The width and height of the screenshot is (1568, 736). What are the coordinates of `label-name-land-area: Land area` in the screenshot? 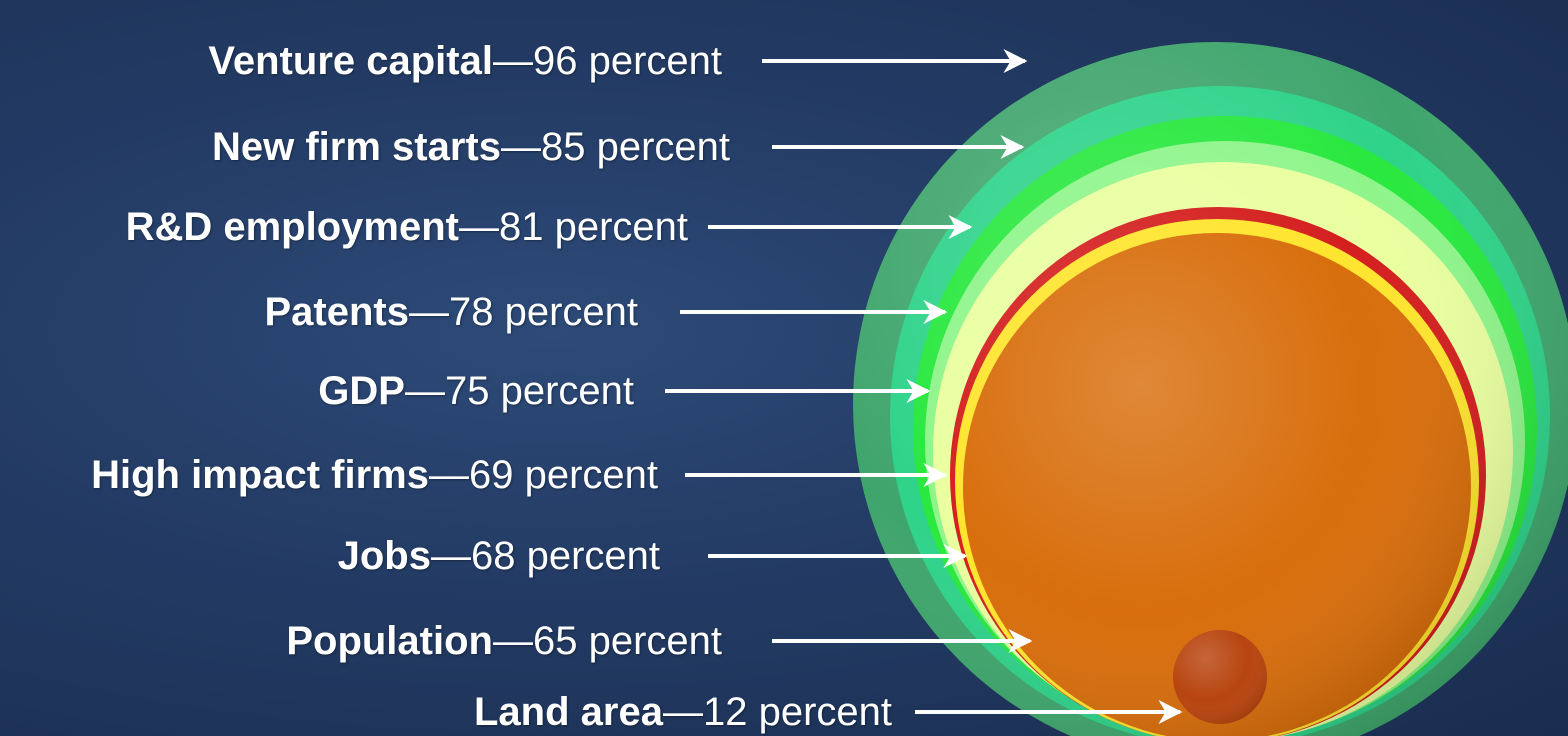 It's located at (568, 712).